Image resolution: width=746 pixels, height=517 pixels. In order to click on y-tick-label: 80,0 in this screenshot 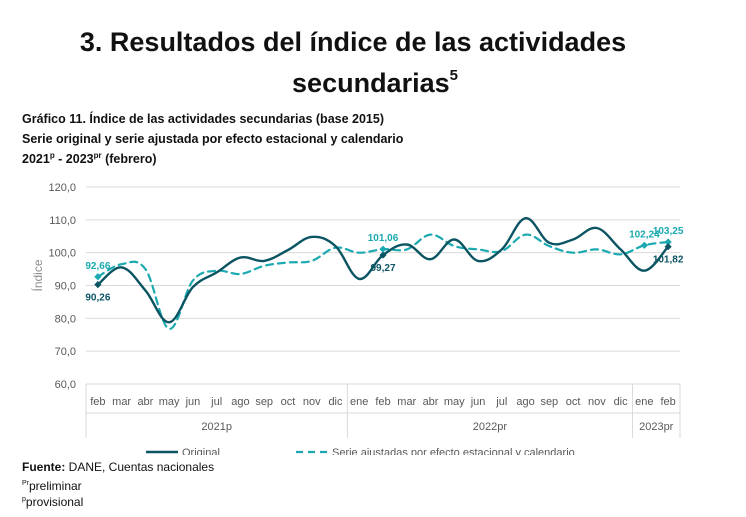, I will do `click(65, 319)`.